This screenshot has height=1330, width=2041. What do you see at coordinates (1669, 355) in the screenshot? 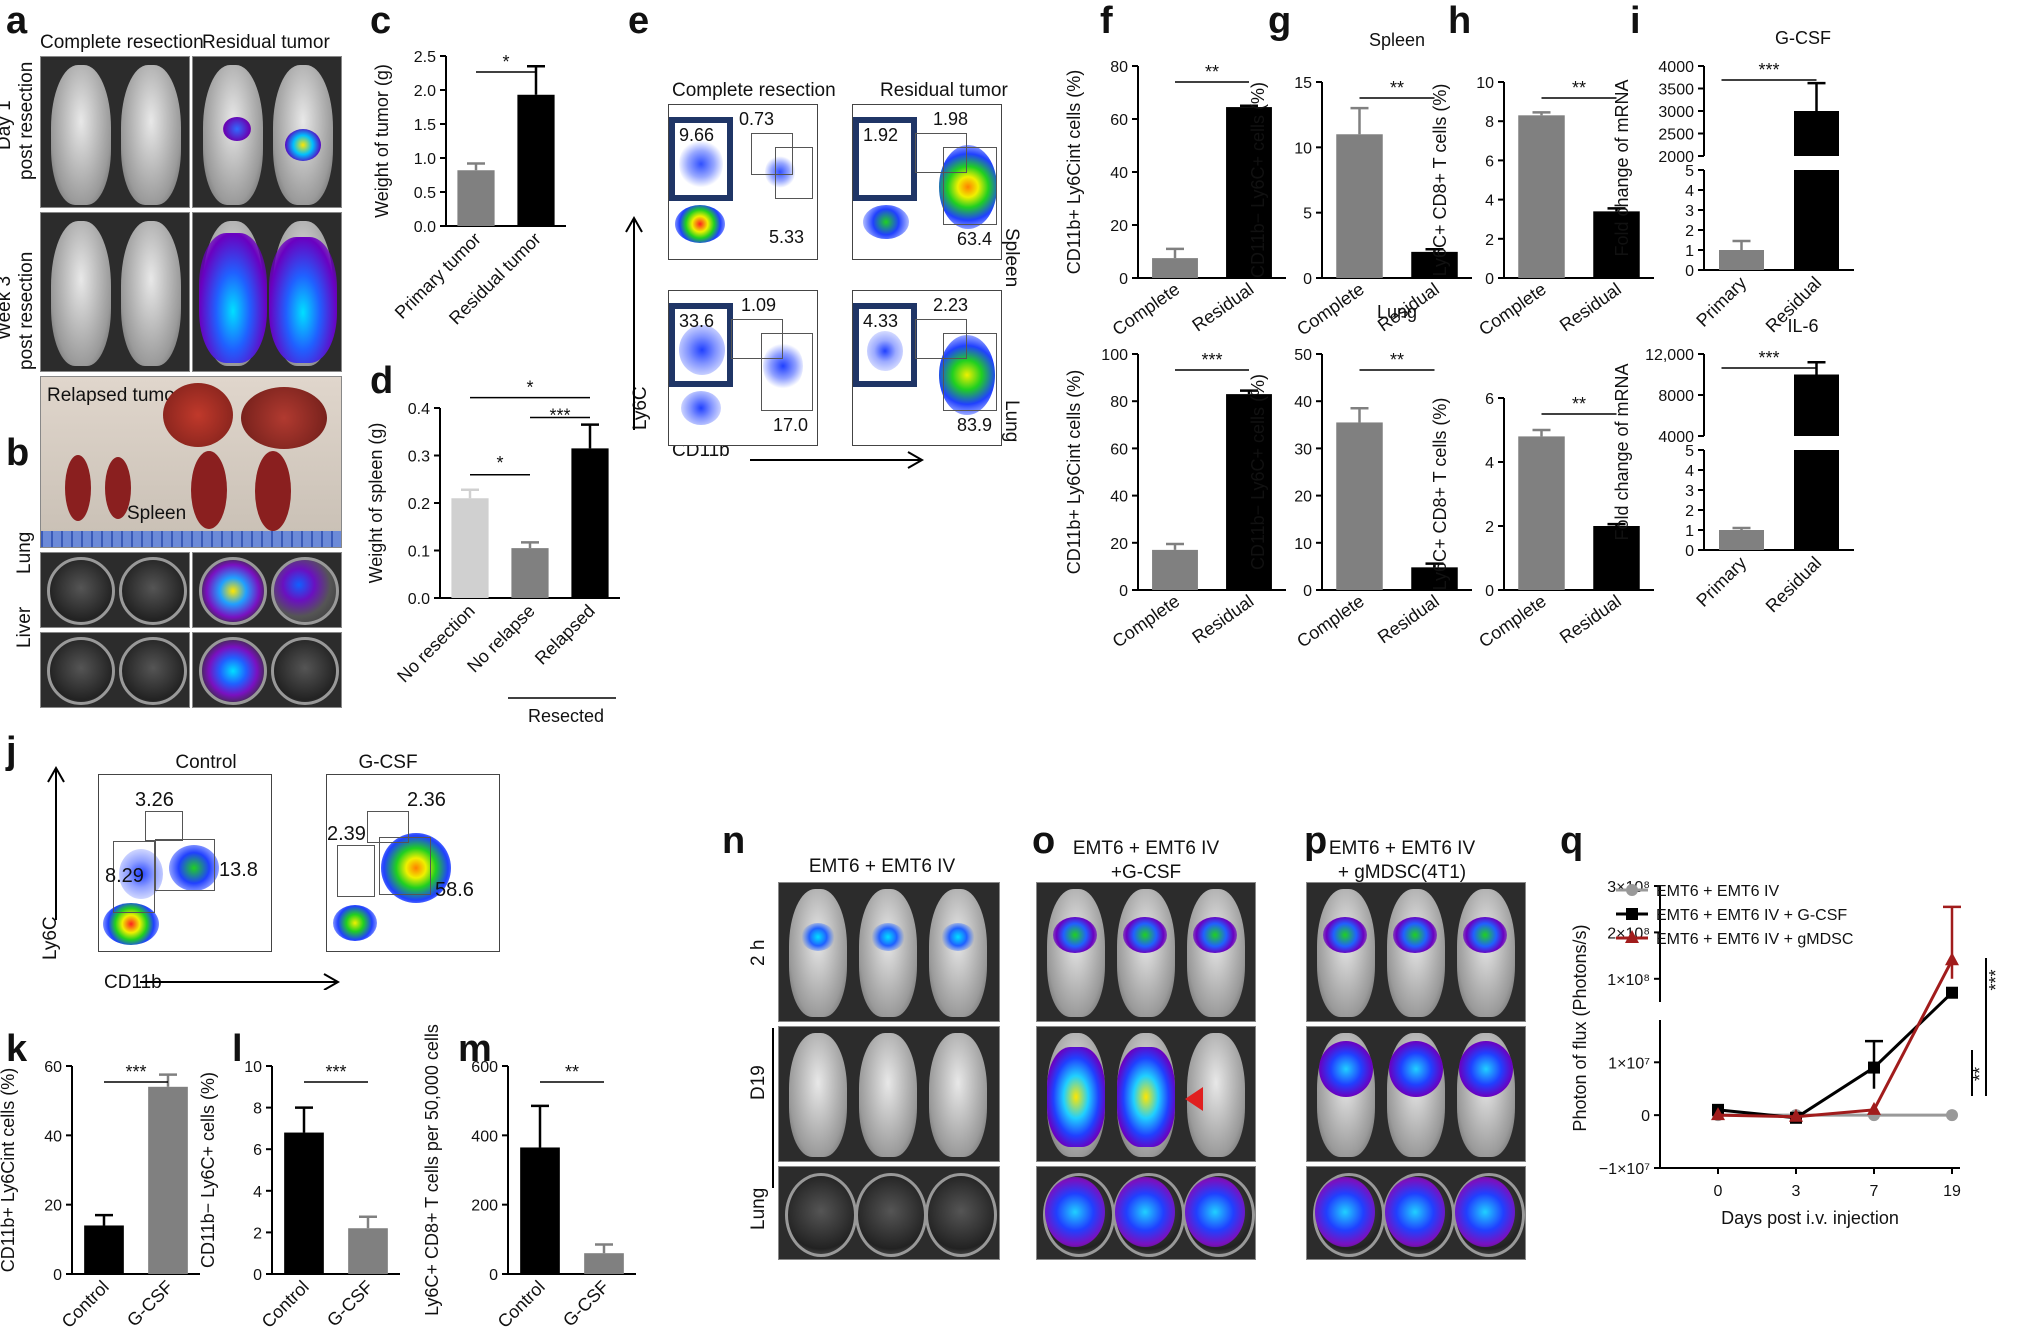
I see `y-tick-label: 12,000` at bounding box center [1669, 355].